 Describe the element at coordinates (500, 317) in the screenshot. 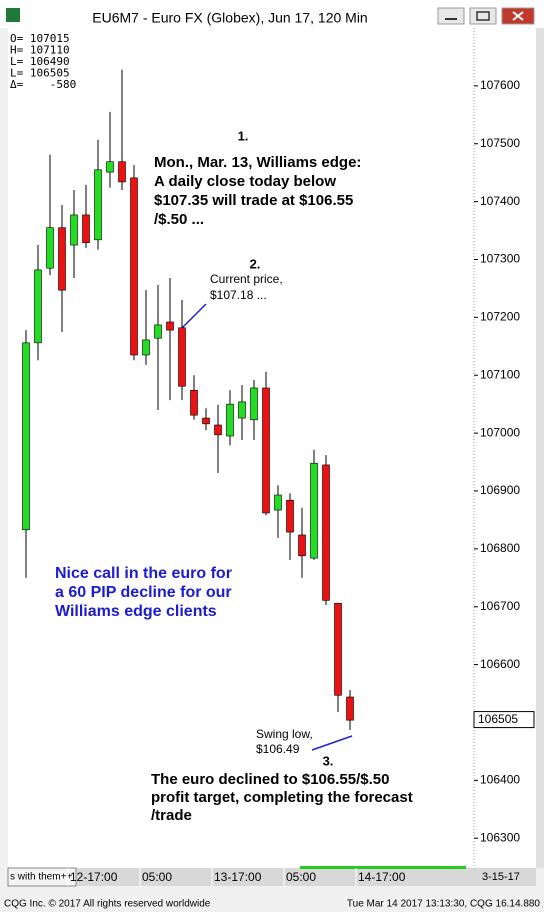

I see `y-tick-label: 107200` at that location.